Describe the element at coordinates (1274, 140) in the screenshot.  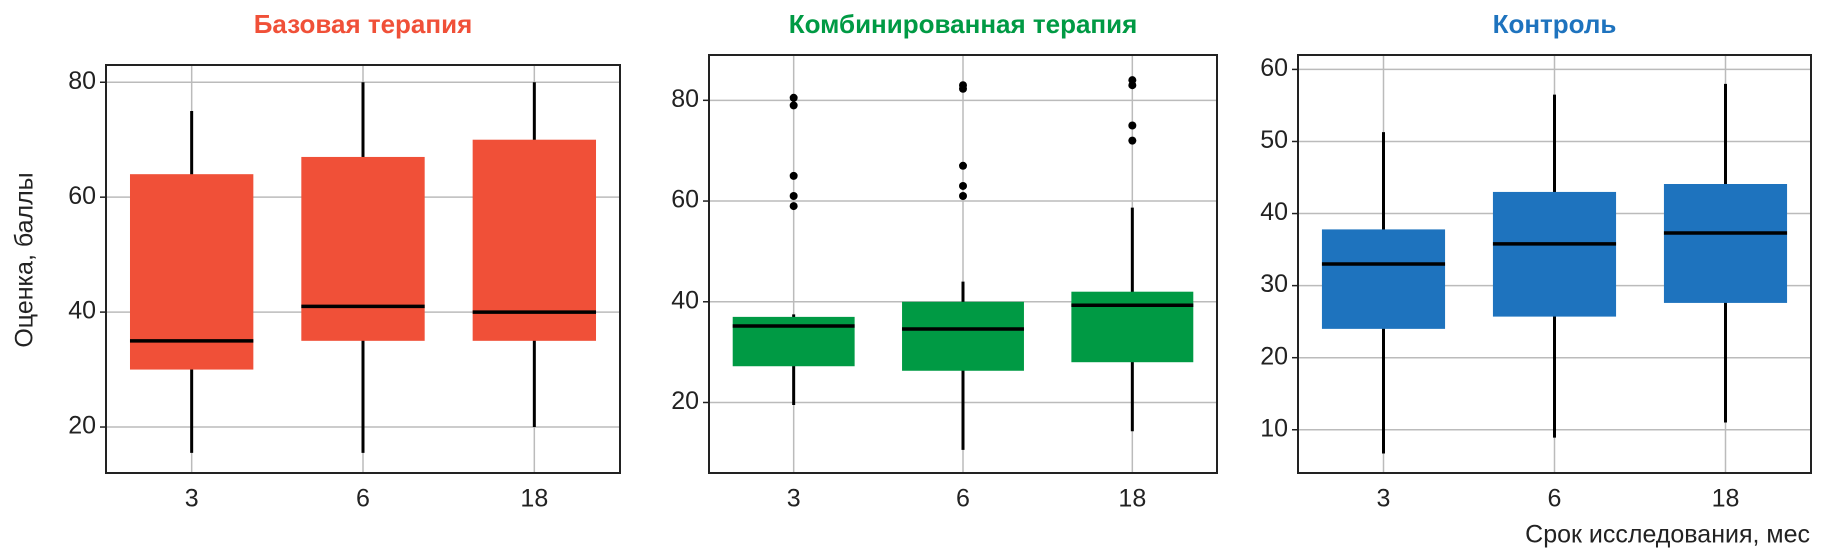
I see `y-tick-label: 50` at that location.